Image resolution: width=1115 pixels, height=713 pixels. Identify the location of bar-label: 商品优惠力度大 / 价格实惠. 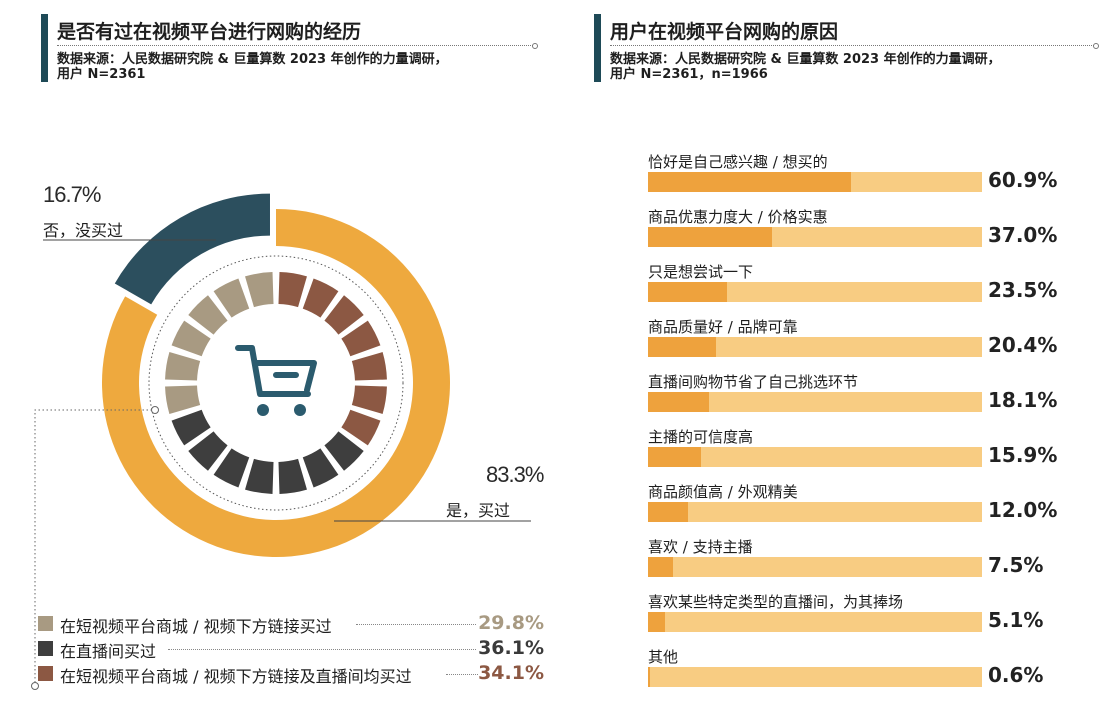
(738, 217).